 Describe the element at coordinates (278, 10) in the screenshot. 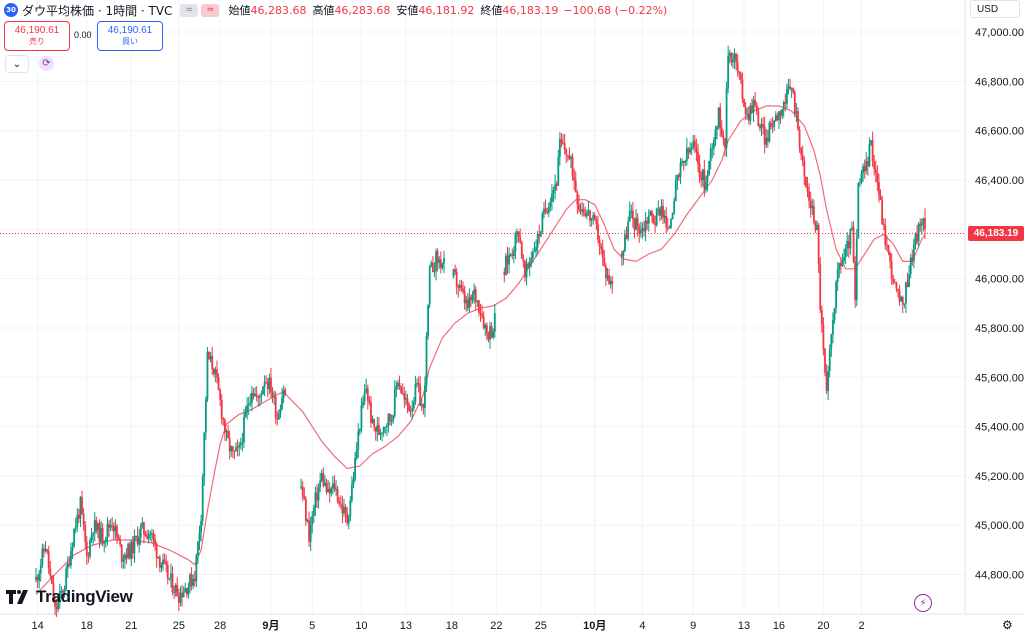

I see `open-value: 46,283.68` at that location.